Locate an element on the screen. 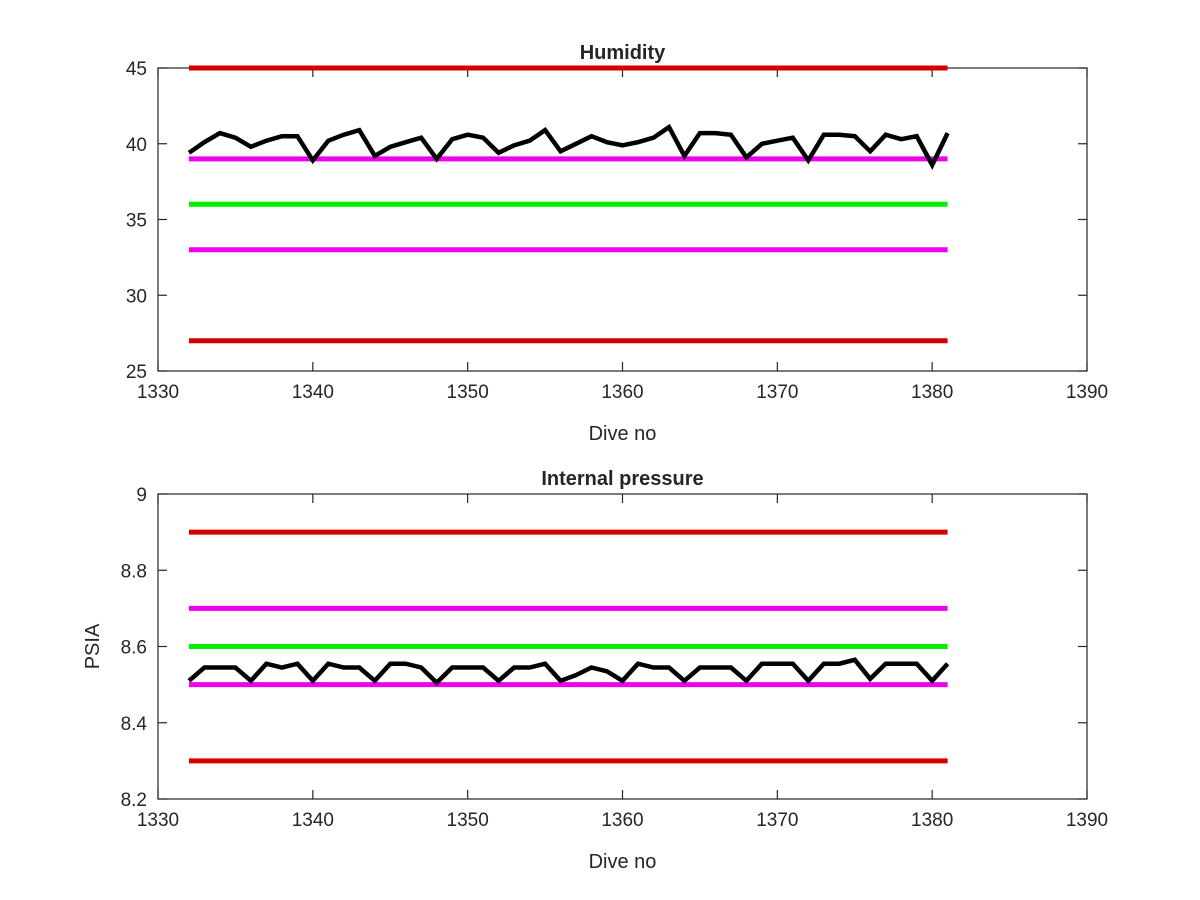 The image size is (1200, 900). chart-title: Humidity is located at coordinates (623, 53).